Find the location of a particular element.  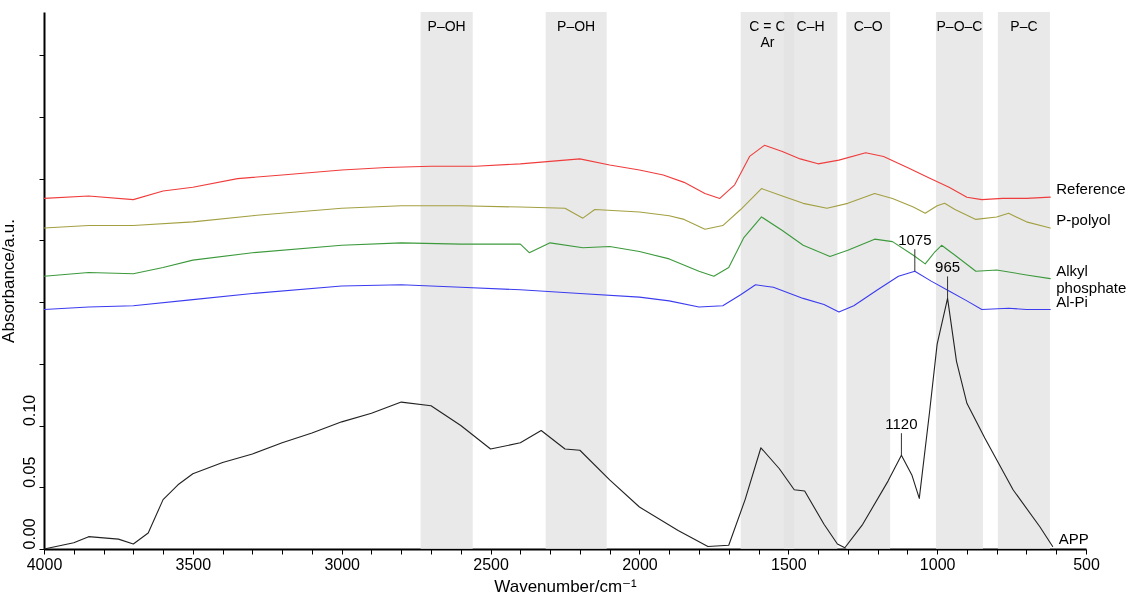

y-tick-label: 0.10 is located at coordinates (29, 410).